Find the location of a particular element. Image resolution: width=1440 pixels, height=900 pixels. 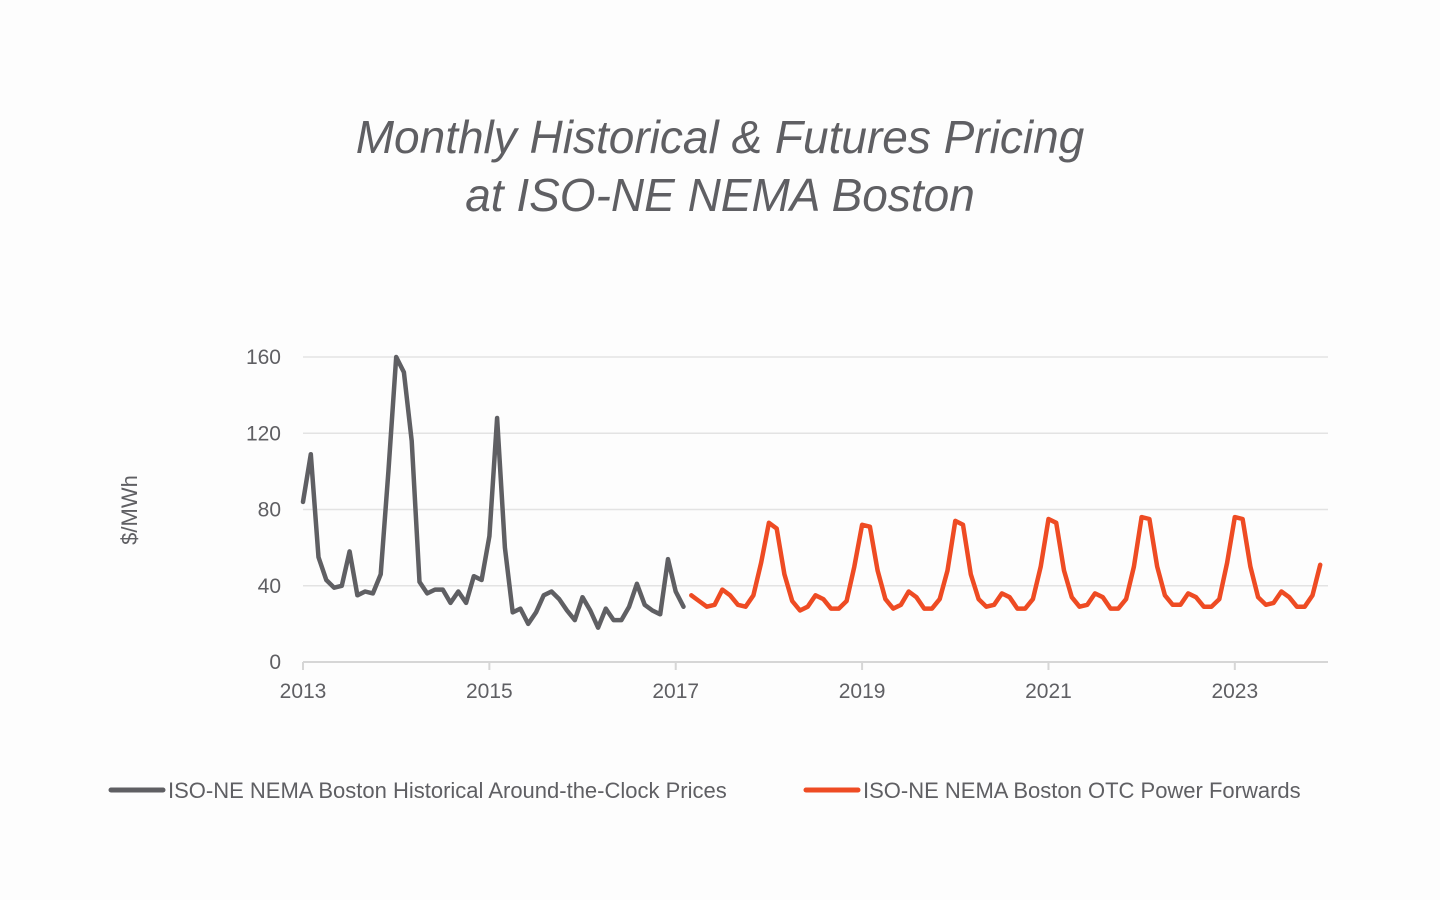

y-axis-tick-labels: 0 40 80 120 160 is located at coordinates (263, 510).